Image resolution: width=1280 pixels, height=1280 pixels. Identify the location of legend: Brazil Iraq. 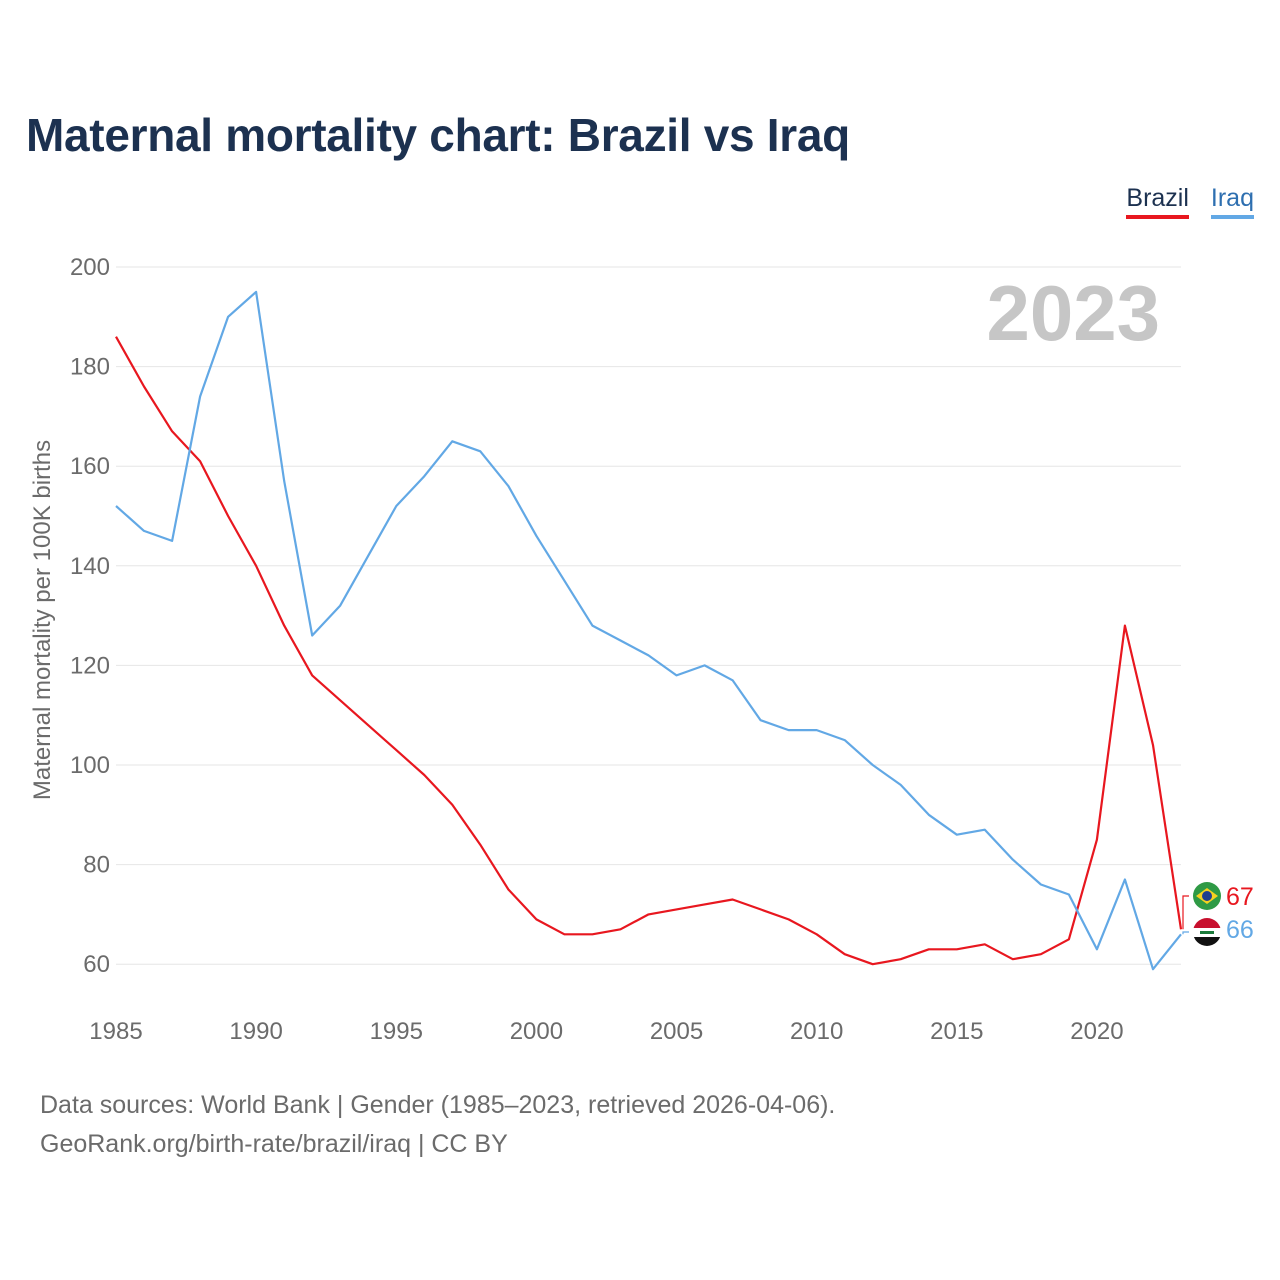
(1190, 201).